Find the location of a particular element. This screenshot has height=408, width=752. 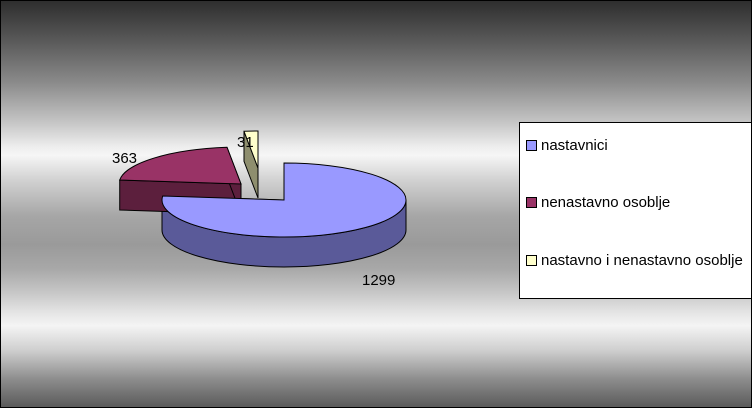

pie-slice-nastavno-i-nenastavno-osoblje is located at coordinates (251, 149).